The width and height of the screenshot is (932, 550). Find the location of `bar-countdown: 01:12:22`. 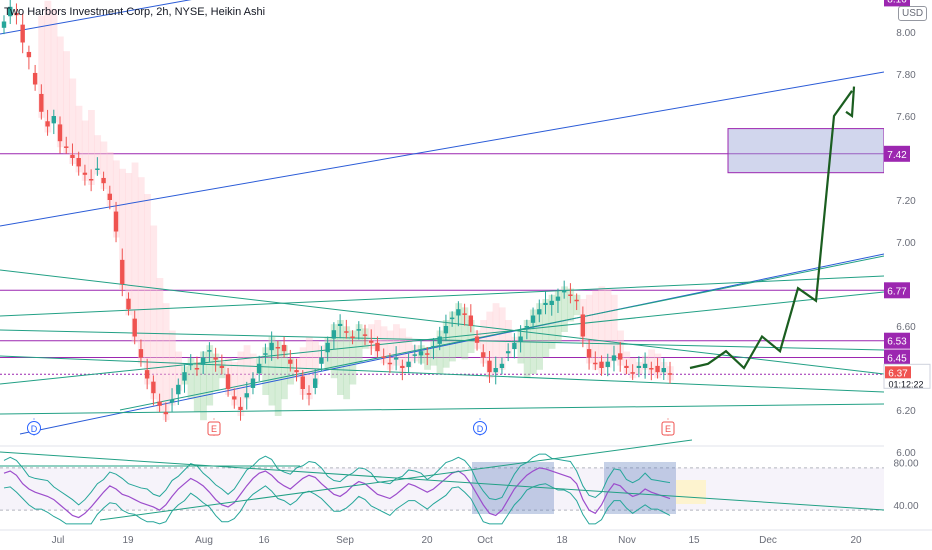

bar-countdown: 01:12:22 is located at coordinates (905, 384).